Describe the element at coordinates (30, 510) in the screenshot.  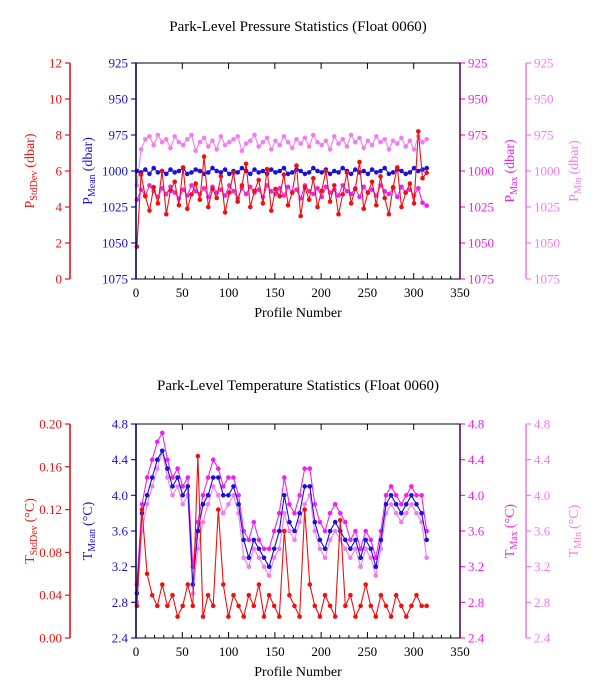
I see `y-axis-title-unit: (°C)` at that location.